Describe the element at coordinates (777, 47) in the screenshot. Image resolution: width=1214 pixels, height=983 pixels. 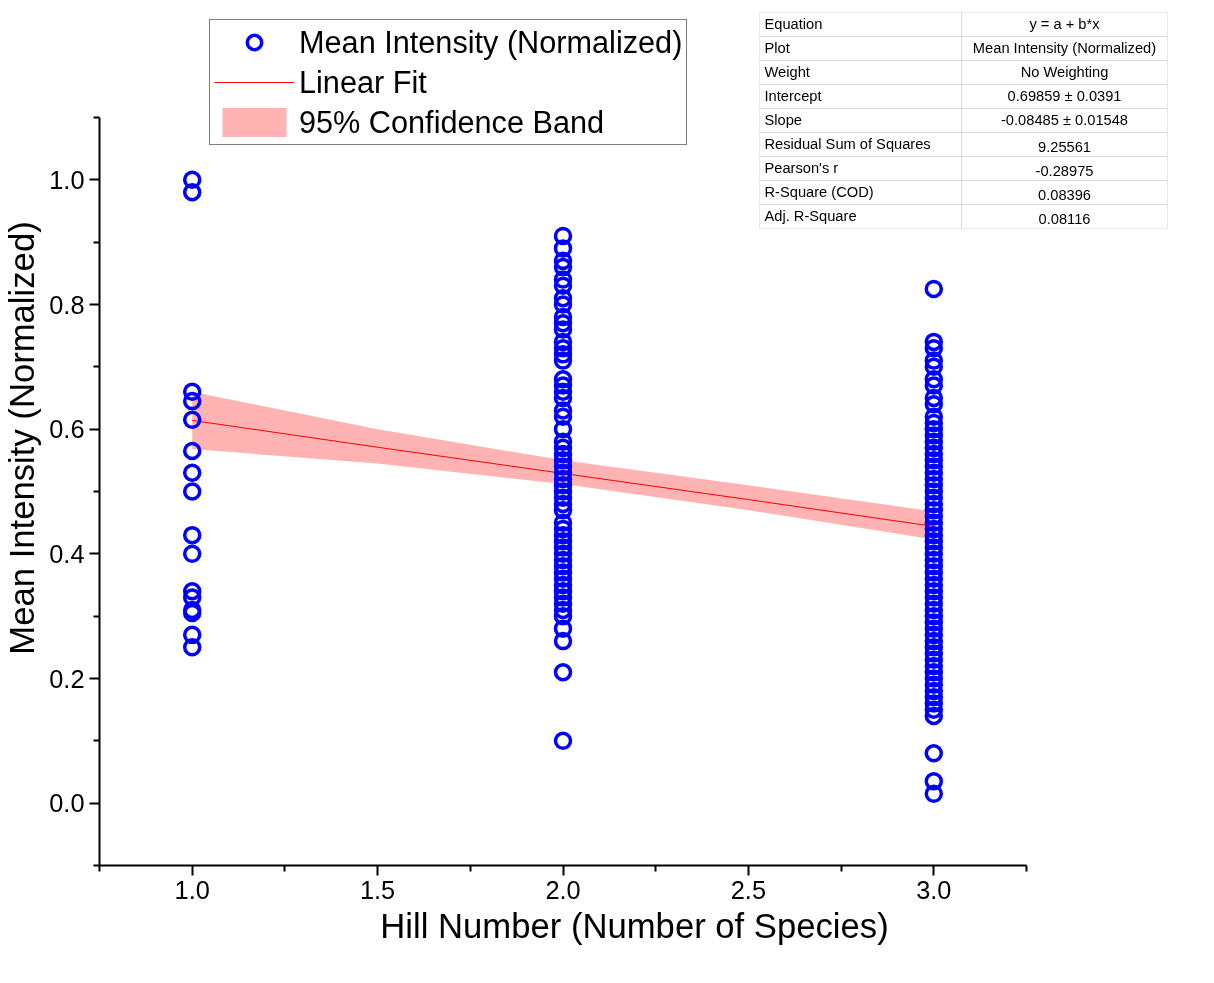
I see `text: Plot` at that location.